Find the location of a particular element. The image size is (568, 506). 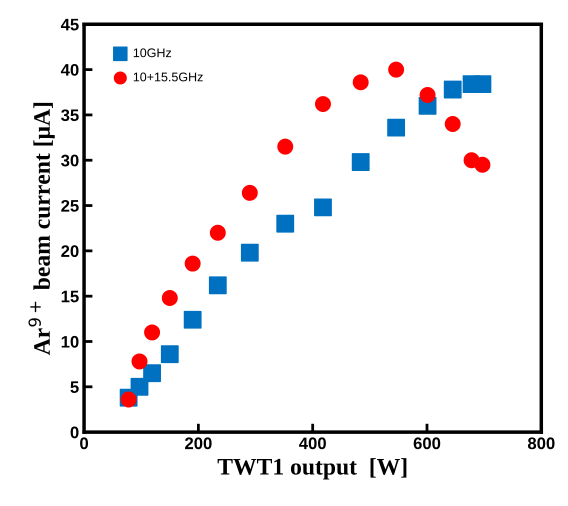

legend-label: 10+15.5GHz is located at coordinates (168, 77).